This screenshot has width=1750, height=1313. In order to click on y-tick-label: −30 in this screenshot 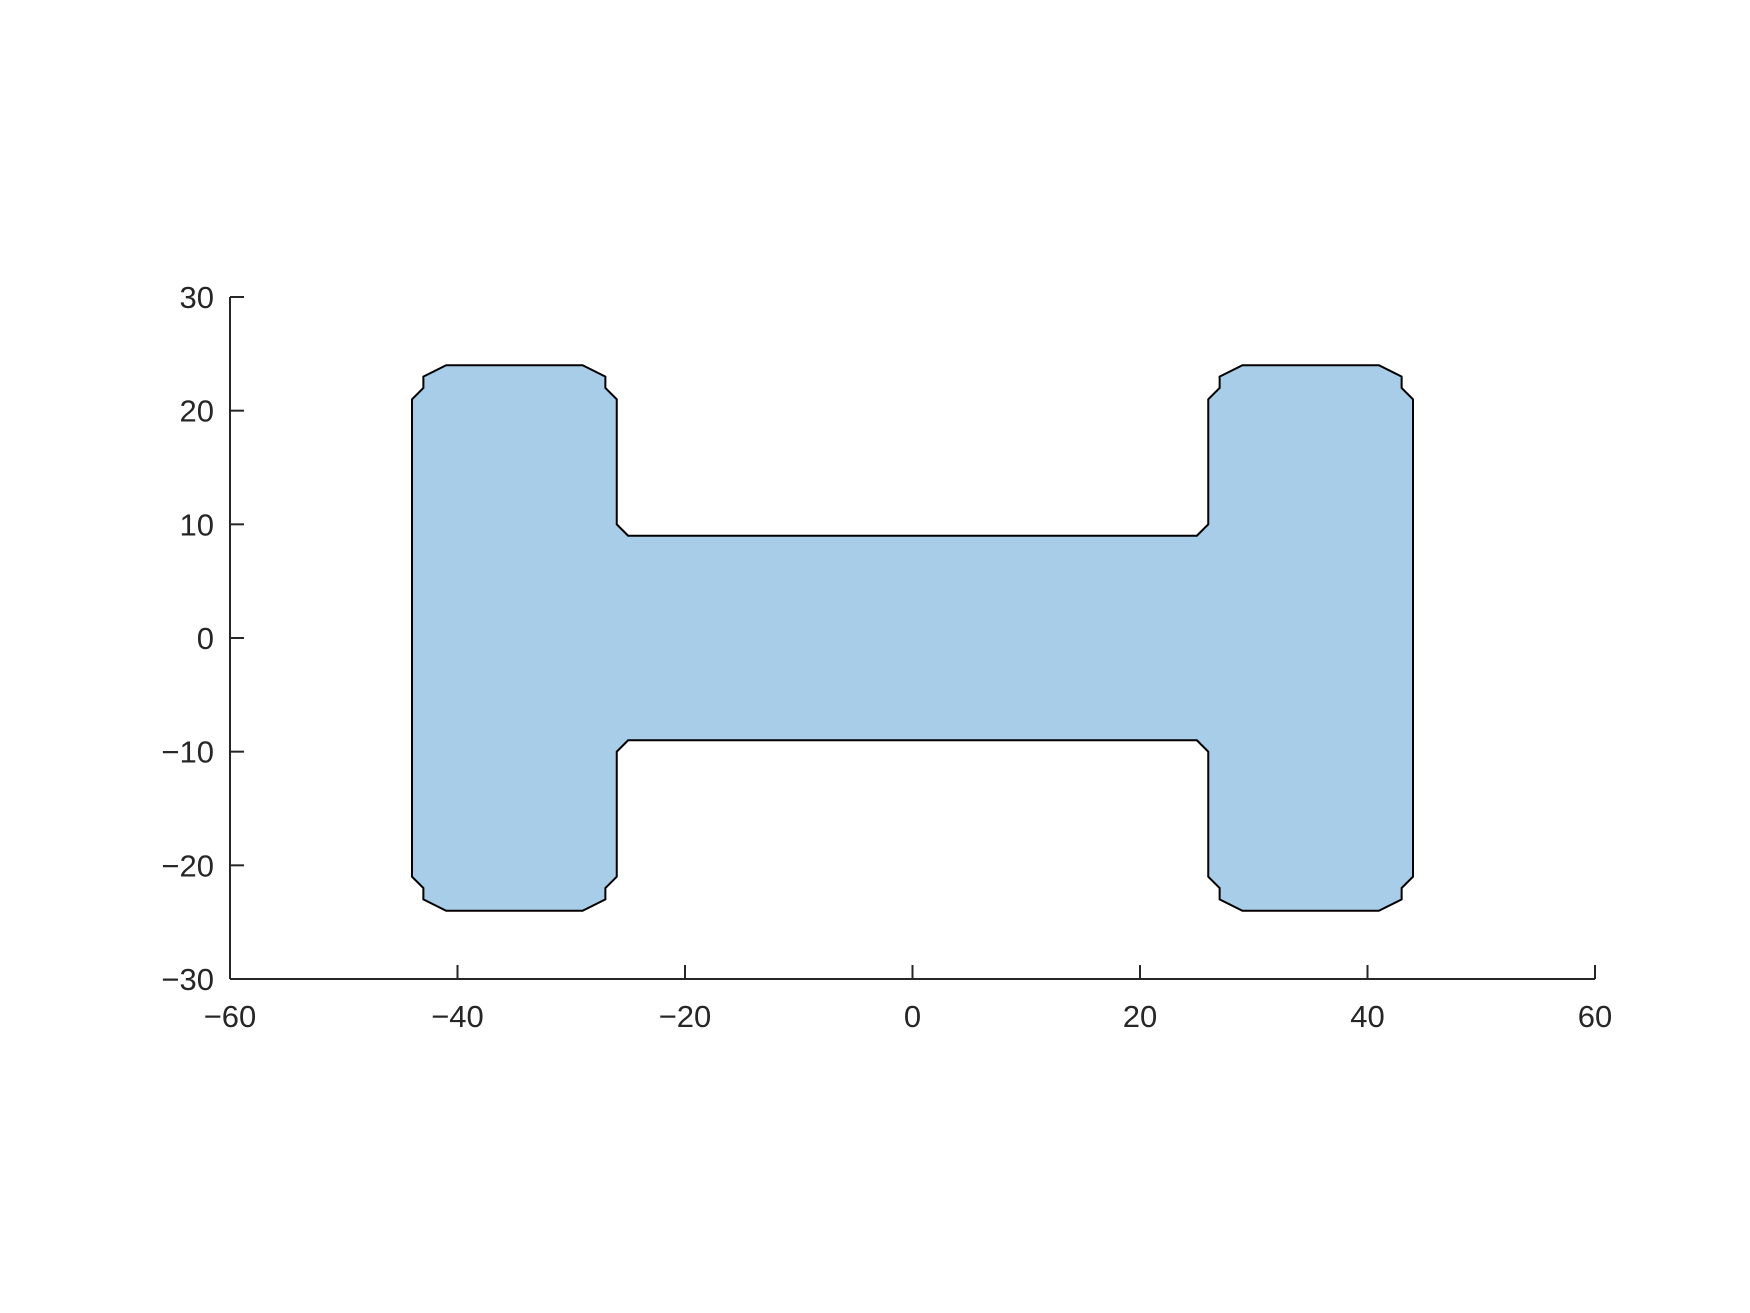, I will do `click(187, 979)`.